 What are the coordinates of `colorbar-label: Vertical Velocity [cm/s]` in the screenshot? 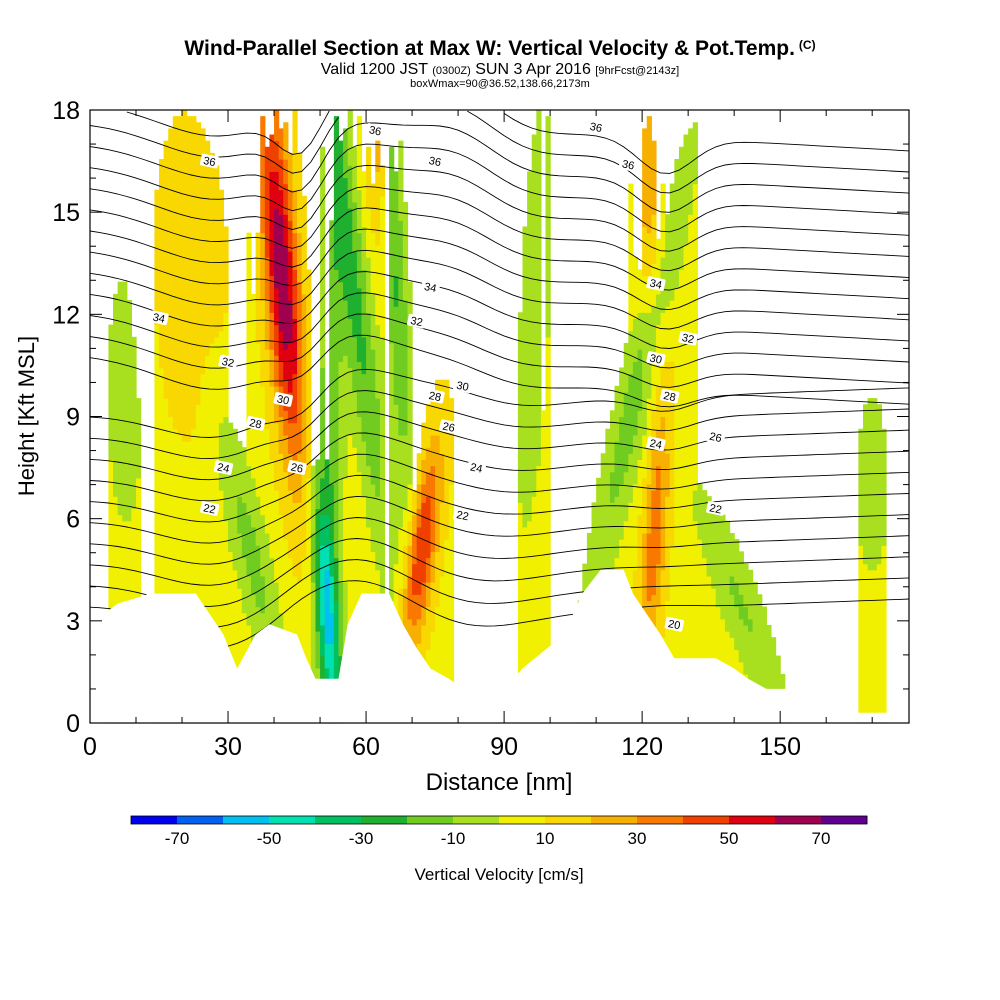 It's located at (498, 874).